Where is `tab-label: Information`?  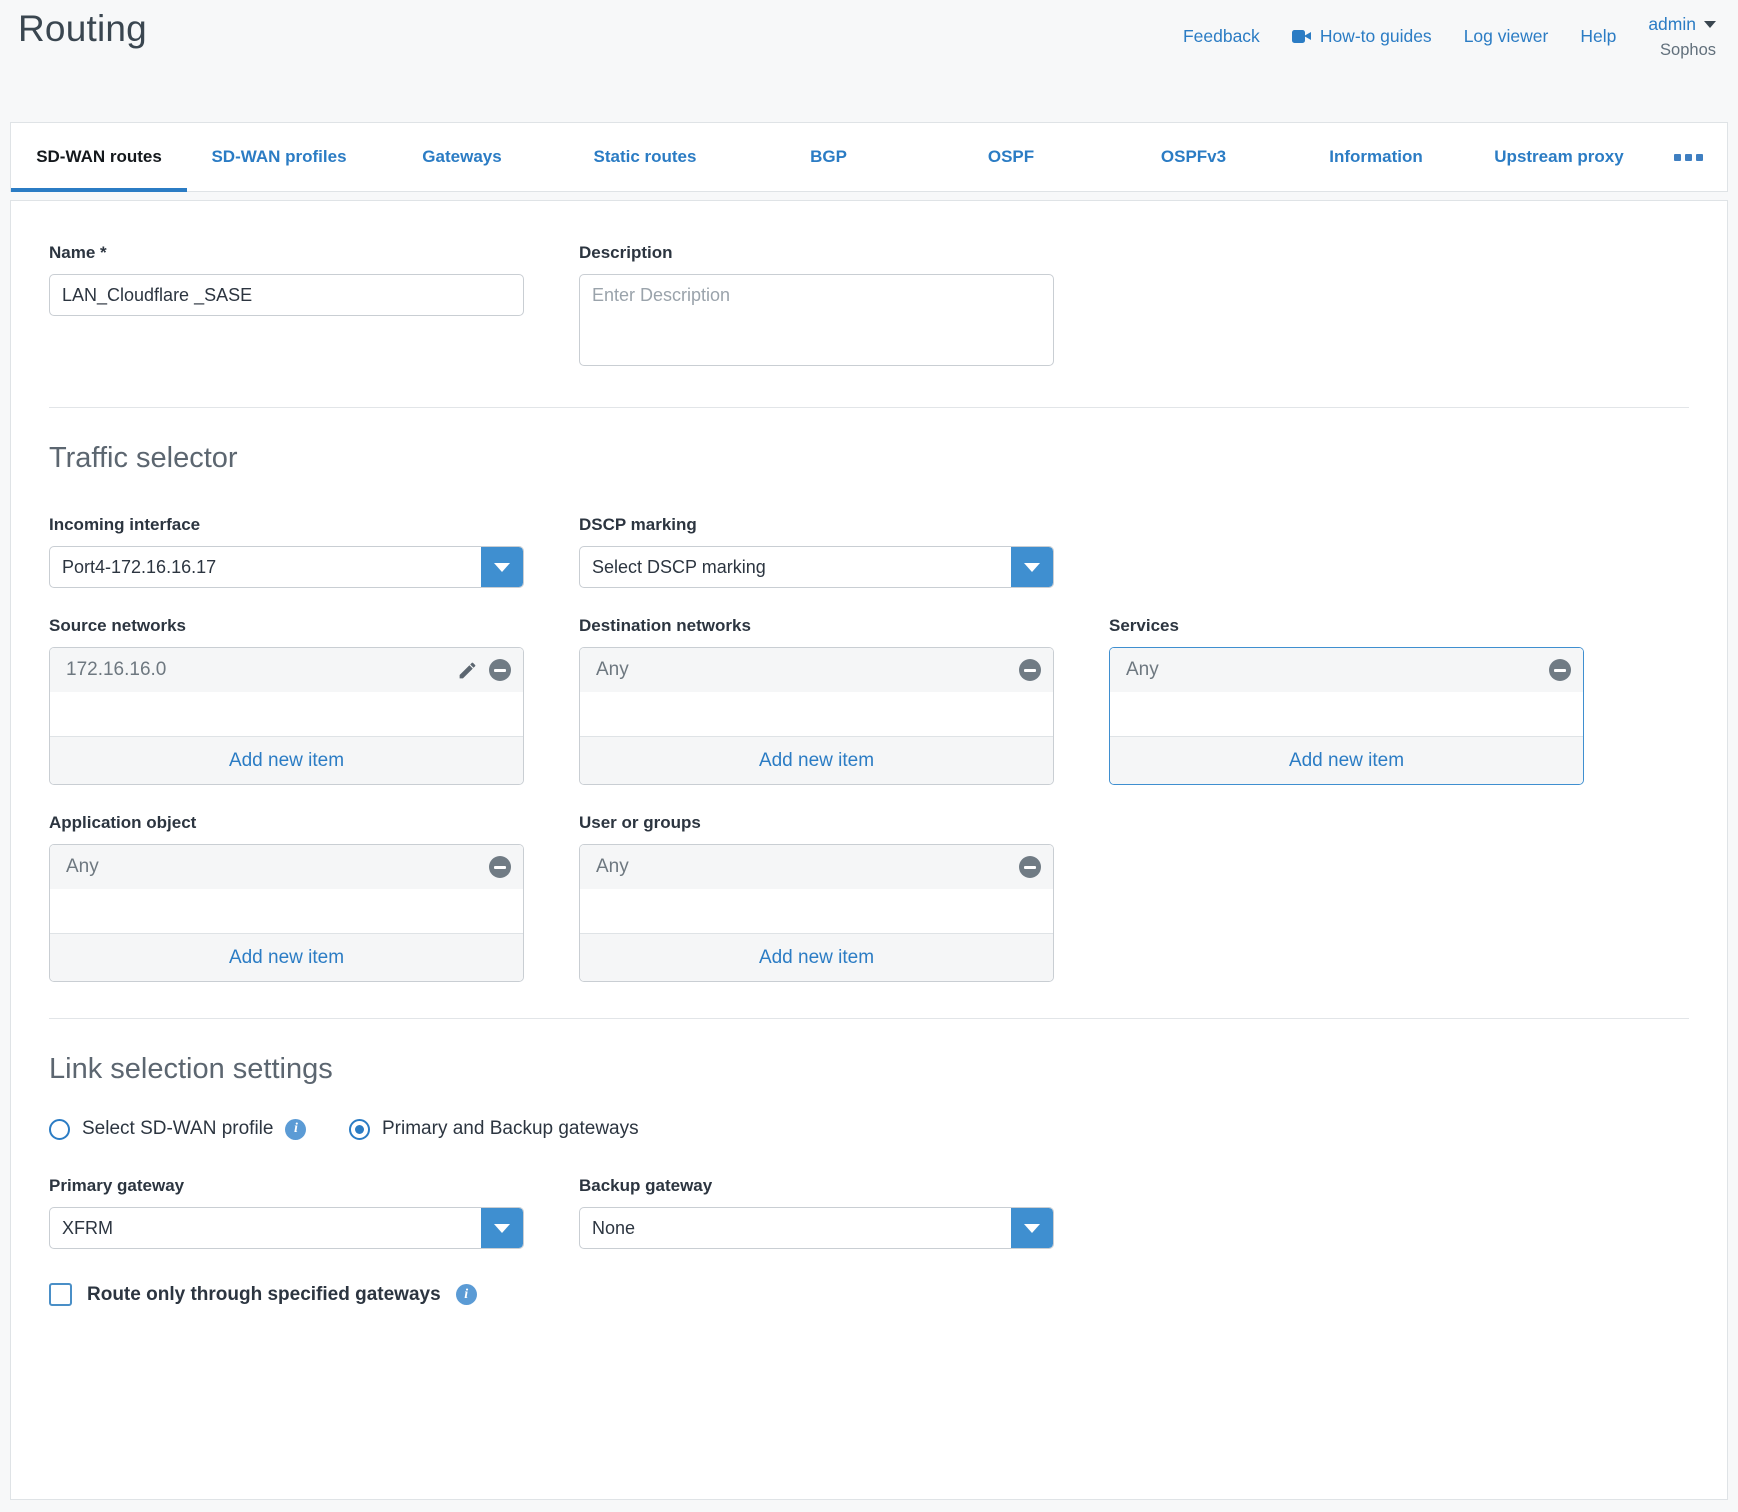
tab-label: Information is located at coordinates (1376, 156).